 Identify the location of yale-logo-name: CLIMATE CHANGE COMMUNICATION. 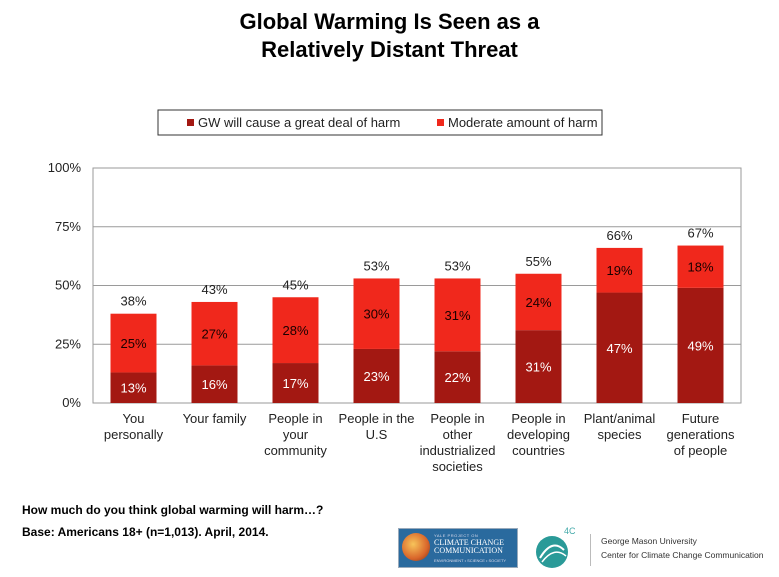
(469, 547).